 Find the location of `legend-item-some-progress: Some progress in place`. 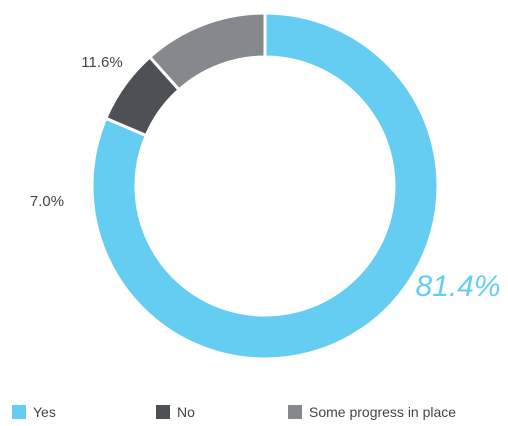

legend-item-some-progress: Some progress in place is located at coordinates (372, 412).